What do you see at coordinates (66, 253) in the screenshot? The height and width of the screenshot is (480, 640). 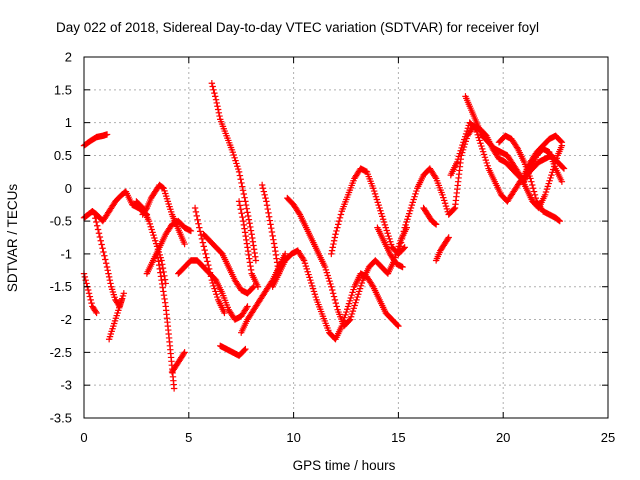 I see `y-tick-label: -1` at bounding box center [66, 253].